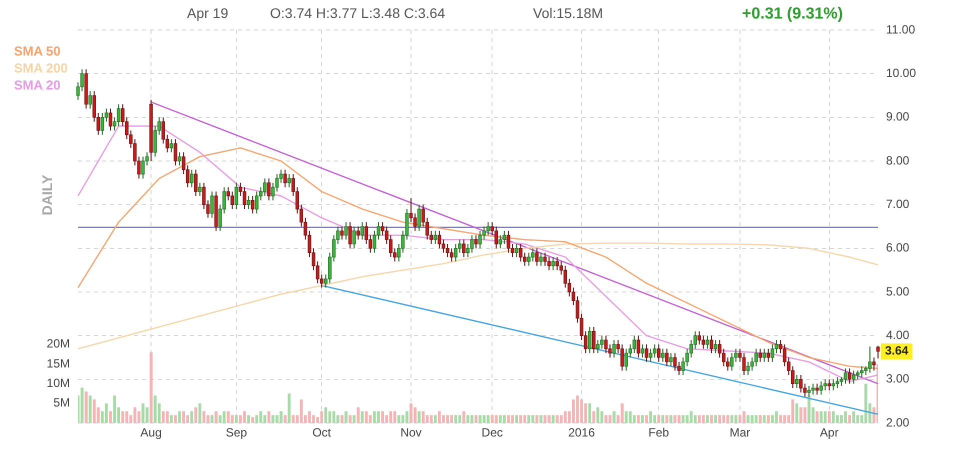 Image resolution: width=954 pixels, height=453 pixels. What do you see at coordinates (659, 433) in the screenshot?
I see `x-tick-label: Feb` at bounding box center [659, 433].